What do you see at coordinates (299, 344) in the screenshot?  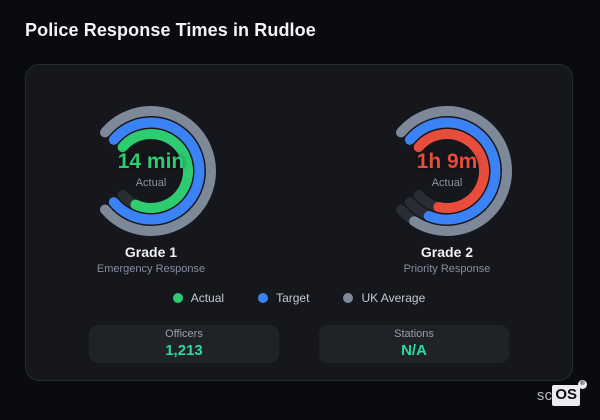 I see `stats-row: Officers 1,213 Stations N/A` at bounding box center [299, 344].